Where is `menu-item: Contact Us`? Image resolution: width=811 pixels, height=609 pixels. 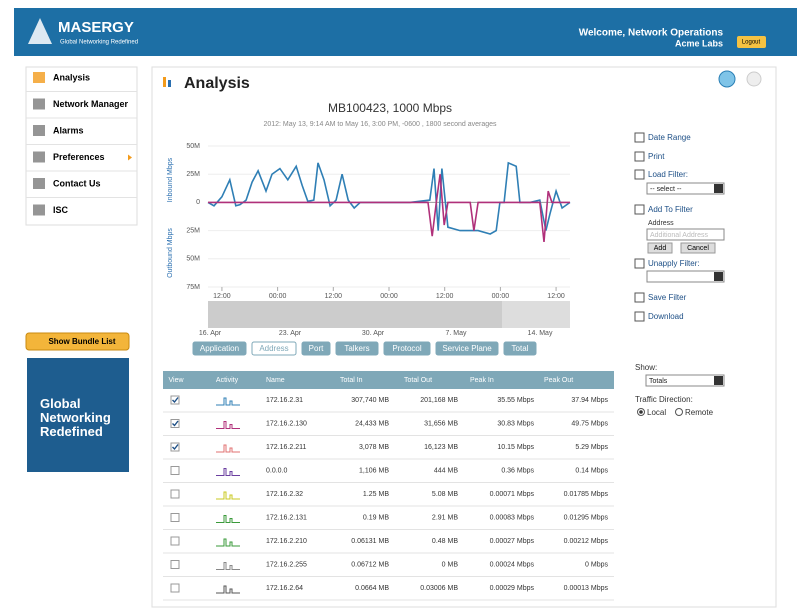 menu-item: Contact Us is located at coordinates (77, 183).